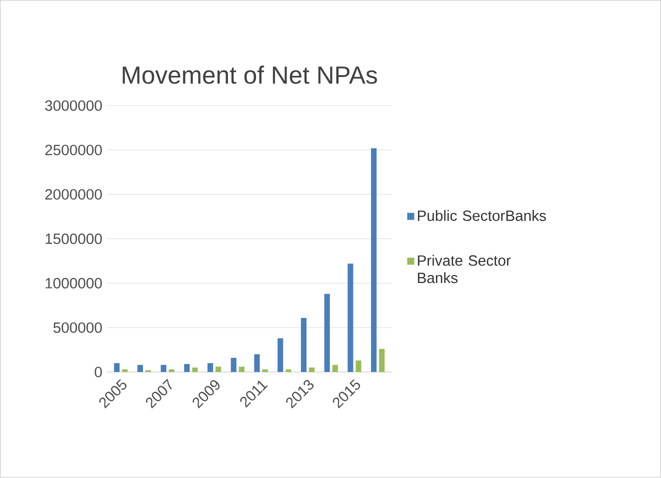  What do you see at coordinates (73, 106) in the screenshot?
I see `y-tick-label: 3000000` at bounding box center [73, 106].